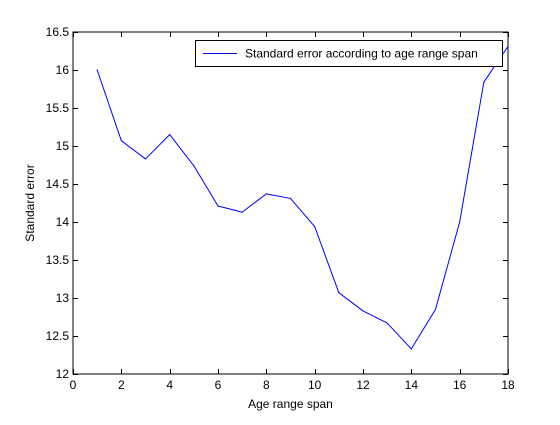  What do you see at coordinates (58, 184) in the screenshot?
I see `y-tick-label: 14.5` at bounding box center [58, 184].